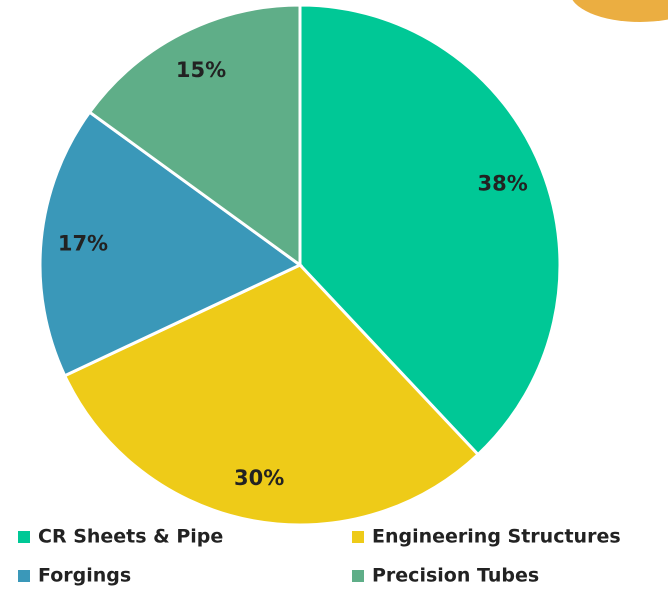  What do you see at coordinates (503, 184) in the screenshot?
I see `data-label: 38%` at bounding box center [503, 184].